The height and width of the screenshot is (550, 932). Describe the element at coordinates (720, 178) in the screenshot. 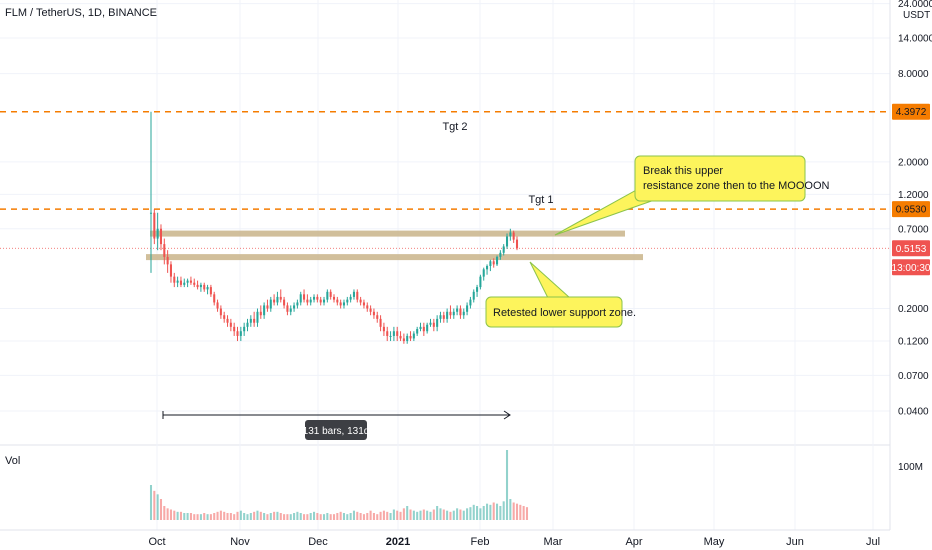

I see `callout-resistance` at that location.